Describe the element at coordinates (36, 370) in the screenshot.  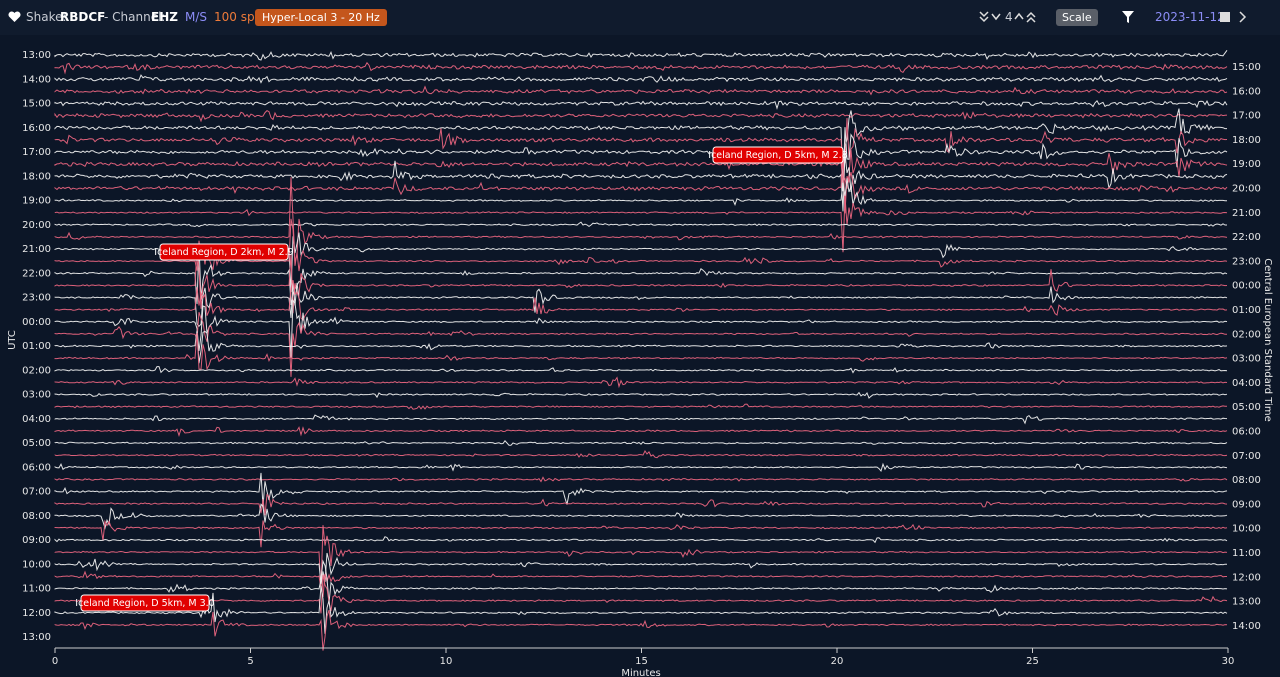
I see `utc-hour-label: 02:00` at that location.